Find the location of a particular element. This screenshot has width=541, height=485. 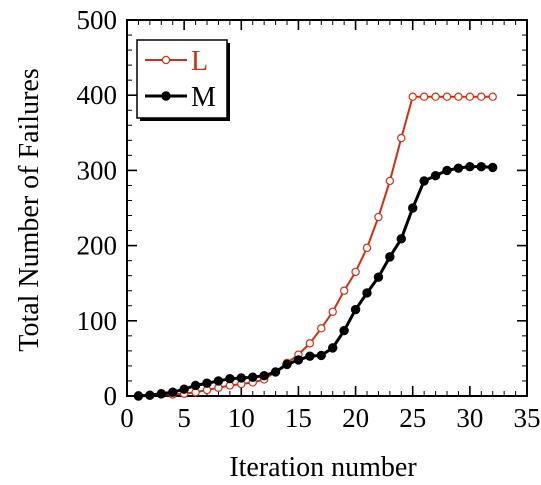

legend: LM is located at coordinates (183, 80).